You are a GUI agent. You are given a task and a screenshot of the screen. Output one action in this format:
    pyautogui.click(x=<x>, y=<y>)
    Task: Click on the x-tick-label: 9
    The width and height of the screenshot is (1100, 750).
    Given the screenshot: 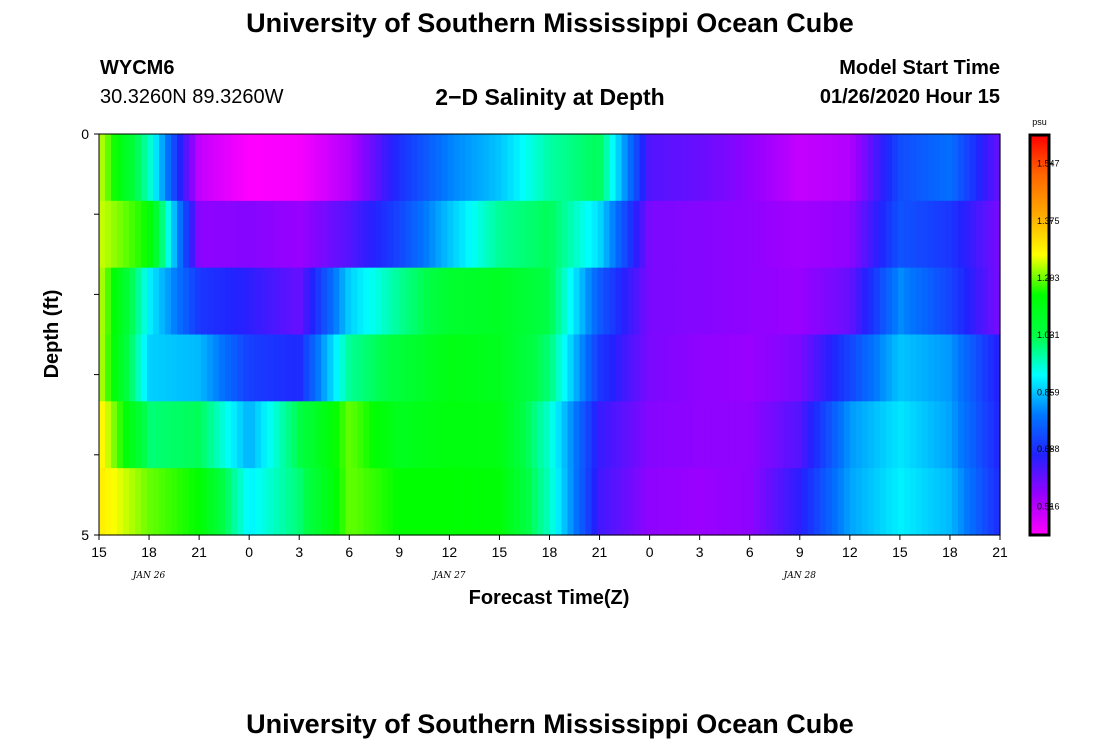 What is the action you would take?
    pyautogui.click(x=800, y=552)
    